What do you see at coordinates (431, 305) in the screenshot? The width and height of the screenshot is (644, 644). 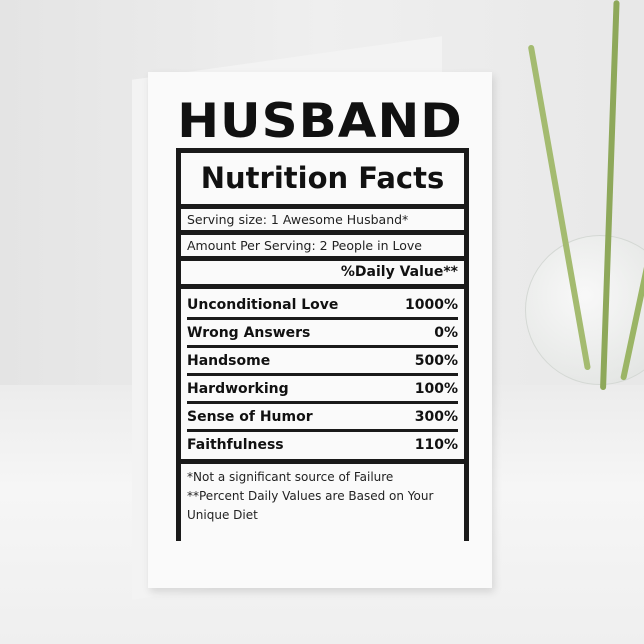 I see `nutrient-value: 1000%` at bounding box center [431, 305].